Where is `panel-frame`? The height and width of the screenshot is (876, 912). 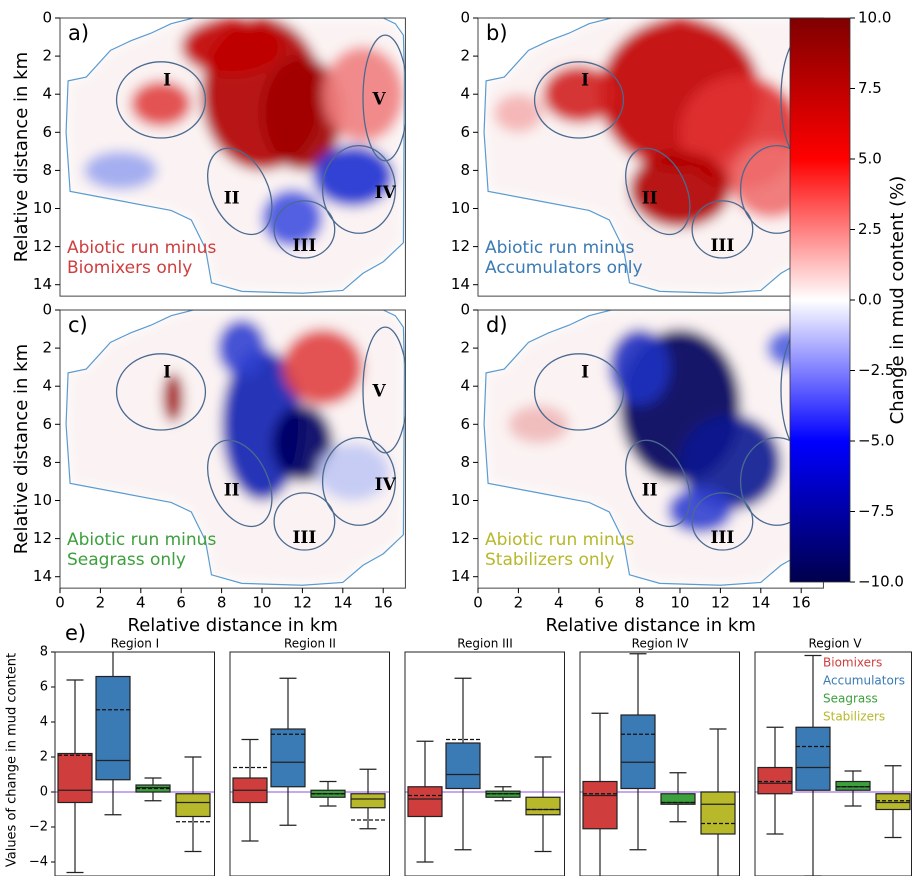
panel-frame is located at coordinates (232, 157).